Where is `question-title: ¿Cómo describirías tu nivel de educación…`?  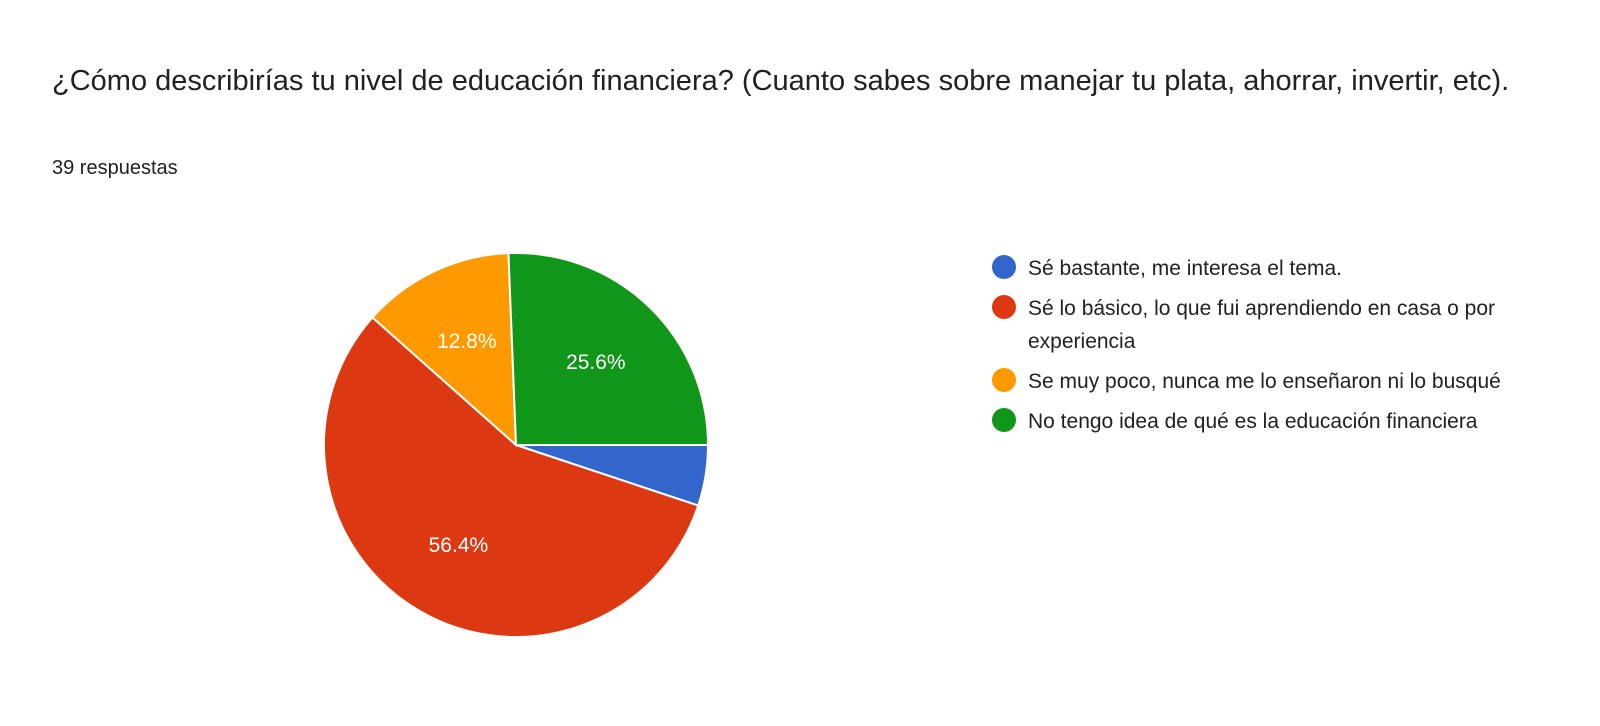 question-title: ¿Cómo describirías tu nivel de educación… is located at coordinates (781, 81).